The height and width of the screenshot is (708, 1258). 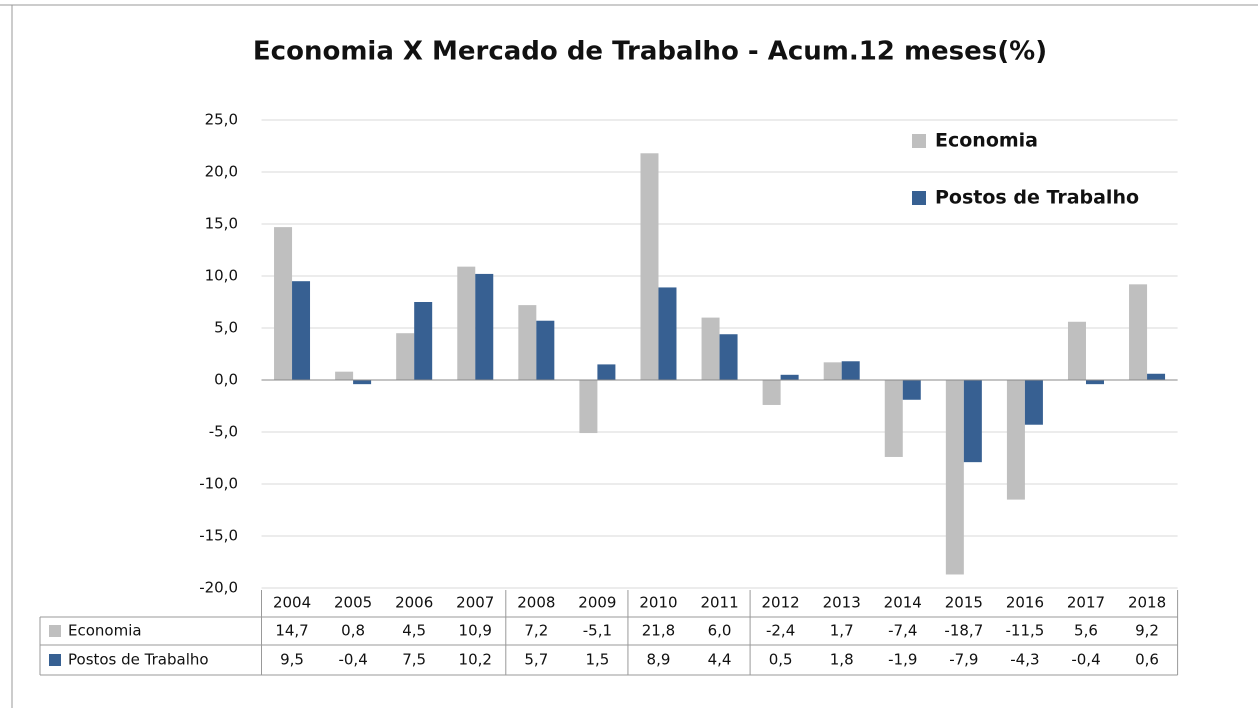 I want to click on y-tick-label: -20,0, so click(x=218, y=588).